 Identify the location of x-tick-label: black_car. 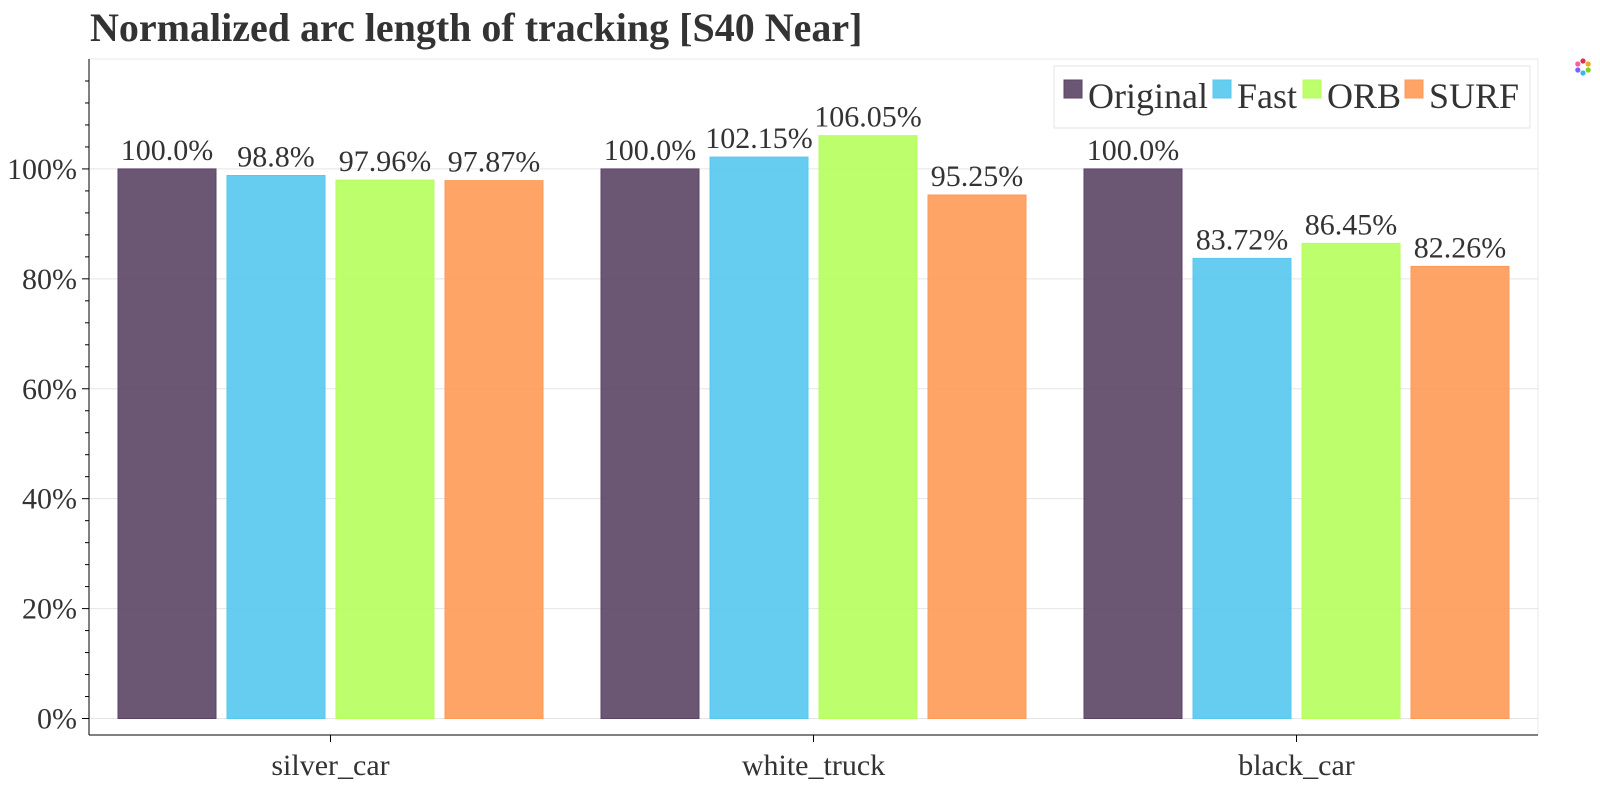
(1296, 765).